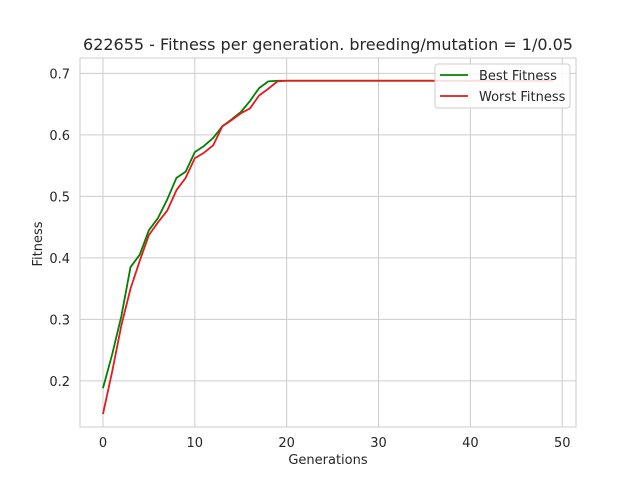 The width and height of the screenshot is (640, 480). I want to click on y-tick-label: 0.3, so click(59, 320).